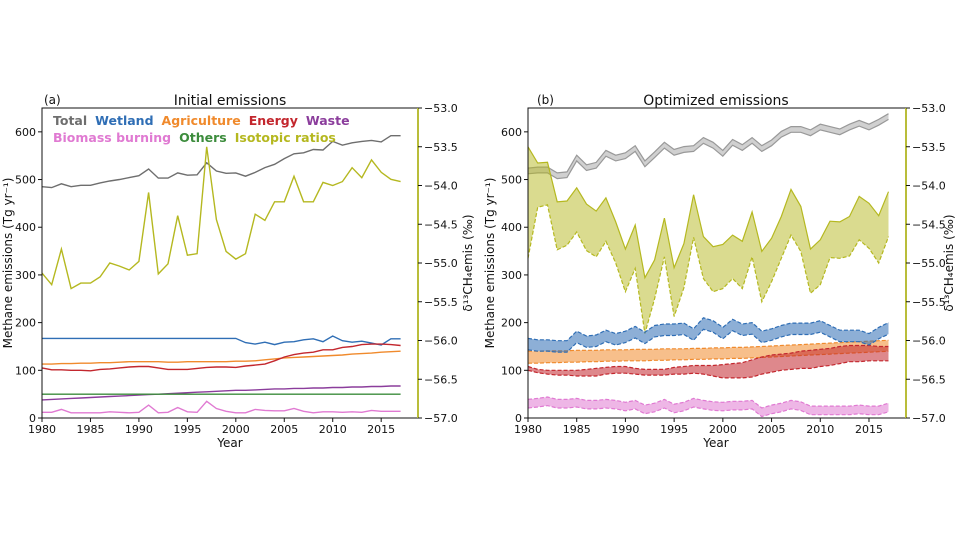  What do you see at coordinates (328, 120) in the screenshot?
I see `legend-entry-waste: Waste` at bounding box center [328, 120].